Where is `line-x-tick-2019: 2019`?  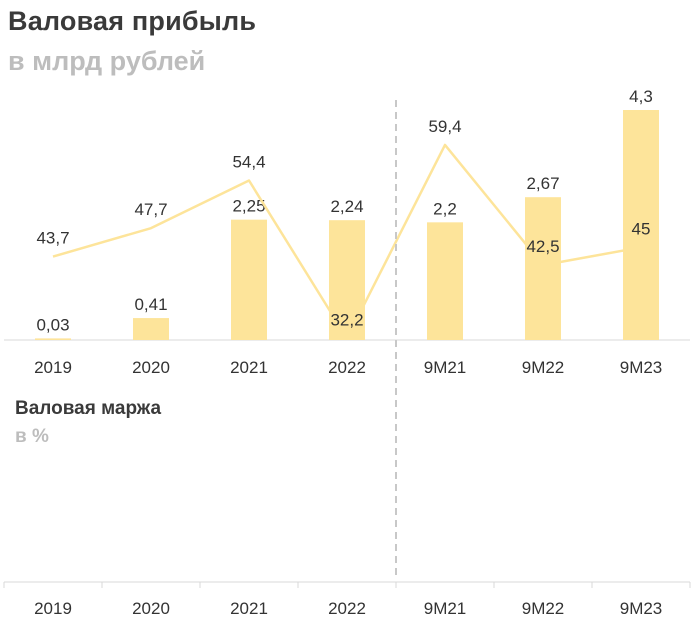 line-x-tick-2019: 2019 is located at coordinates (53, 608).